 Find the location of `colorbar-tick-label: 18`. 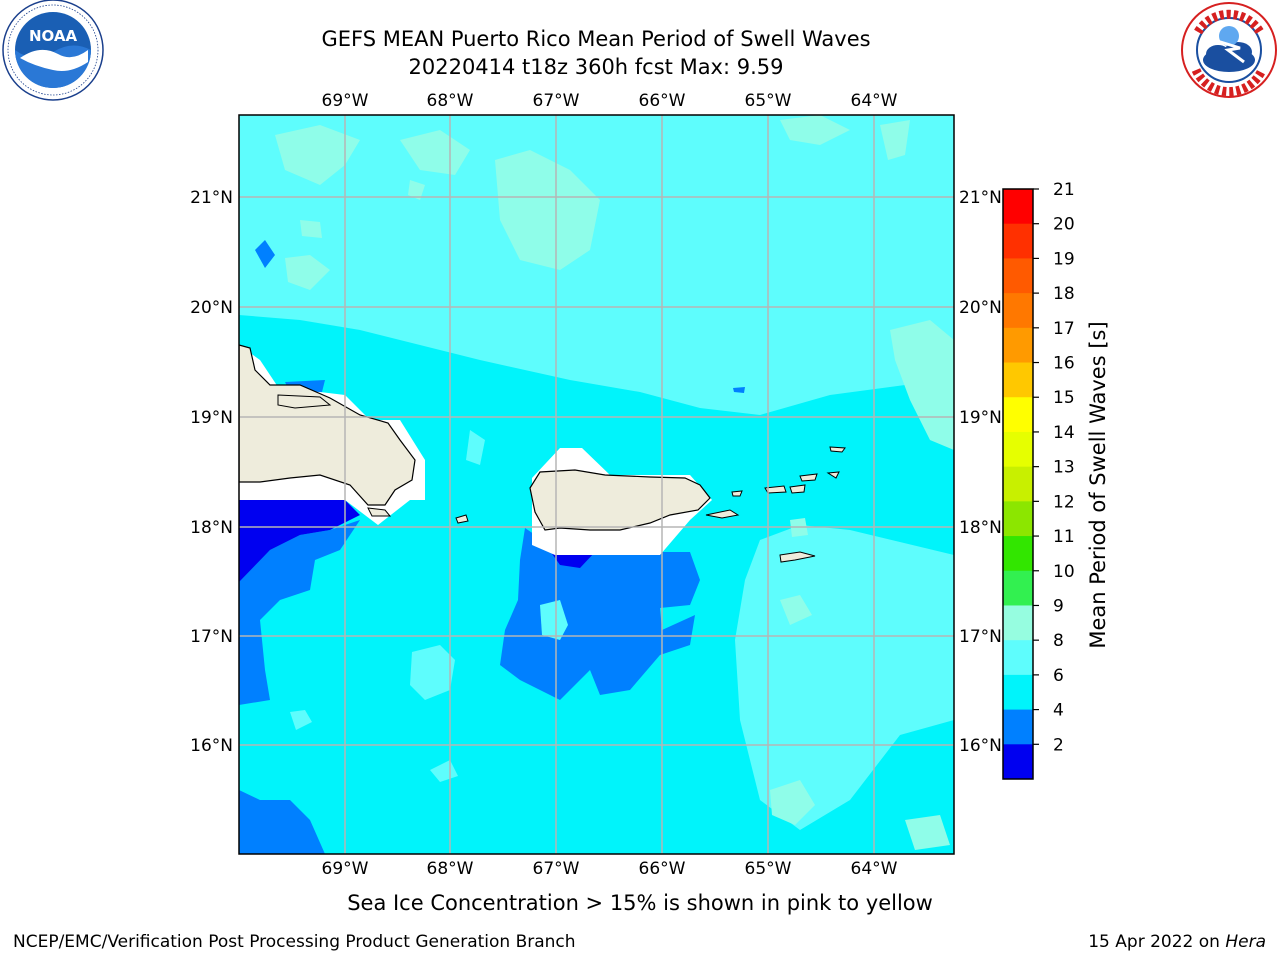

colorbar-tick-label: 18 is located at coordinates (1064, 294).